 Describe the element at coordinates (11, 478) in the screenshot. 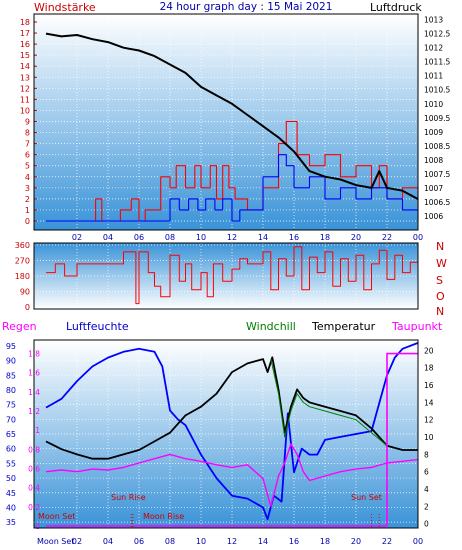

I see `panel3-humidity-tick: 50` at that location.